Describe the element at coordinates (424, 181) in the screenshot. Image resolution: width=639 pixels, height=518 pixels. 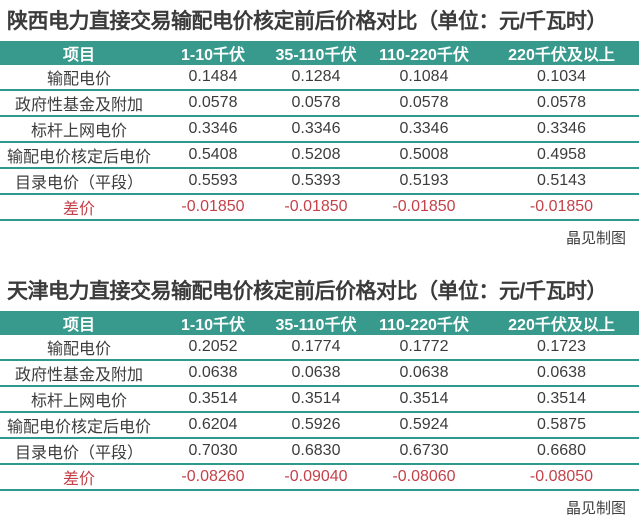
I see `cell-value: 0.5193` at that location.